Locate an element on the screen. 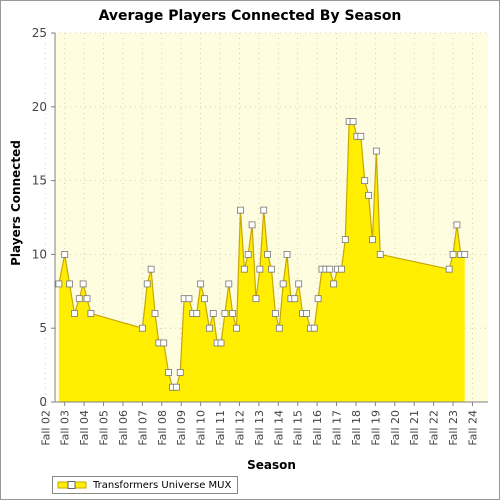 Image resolution: width=500 pixels, height=500 pixels. x-tick-label: Fall 20 is located at coordinates (395, 428).